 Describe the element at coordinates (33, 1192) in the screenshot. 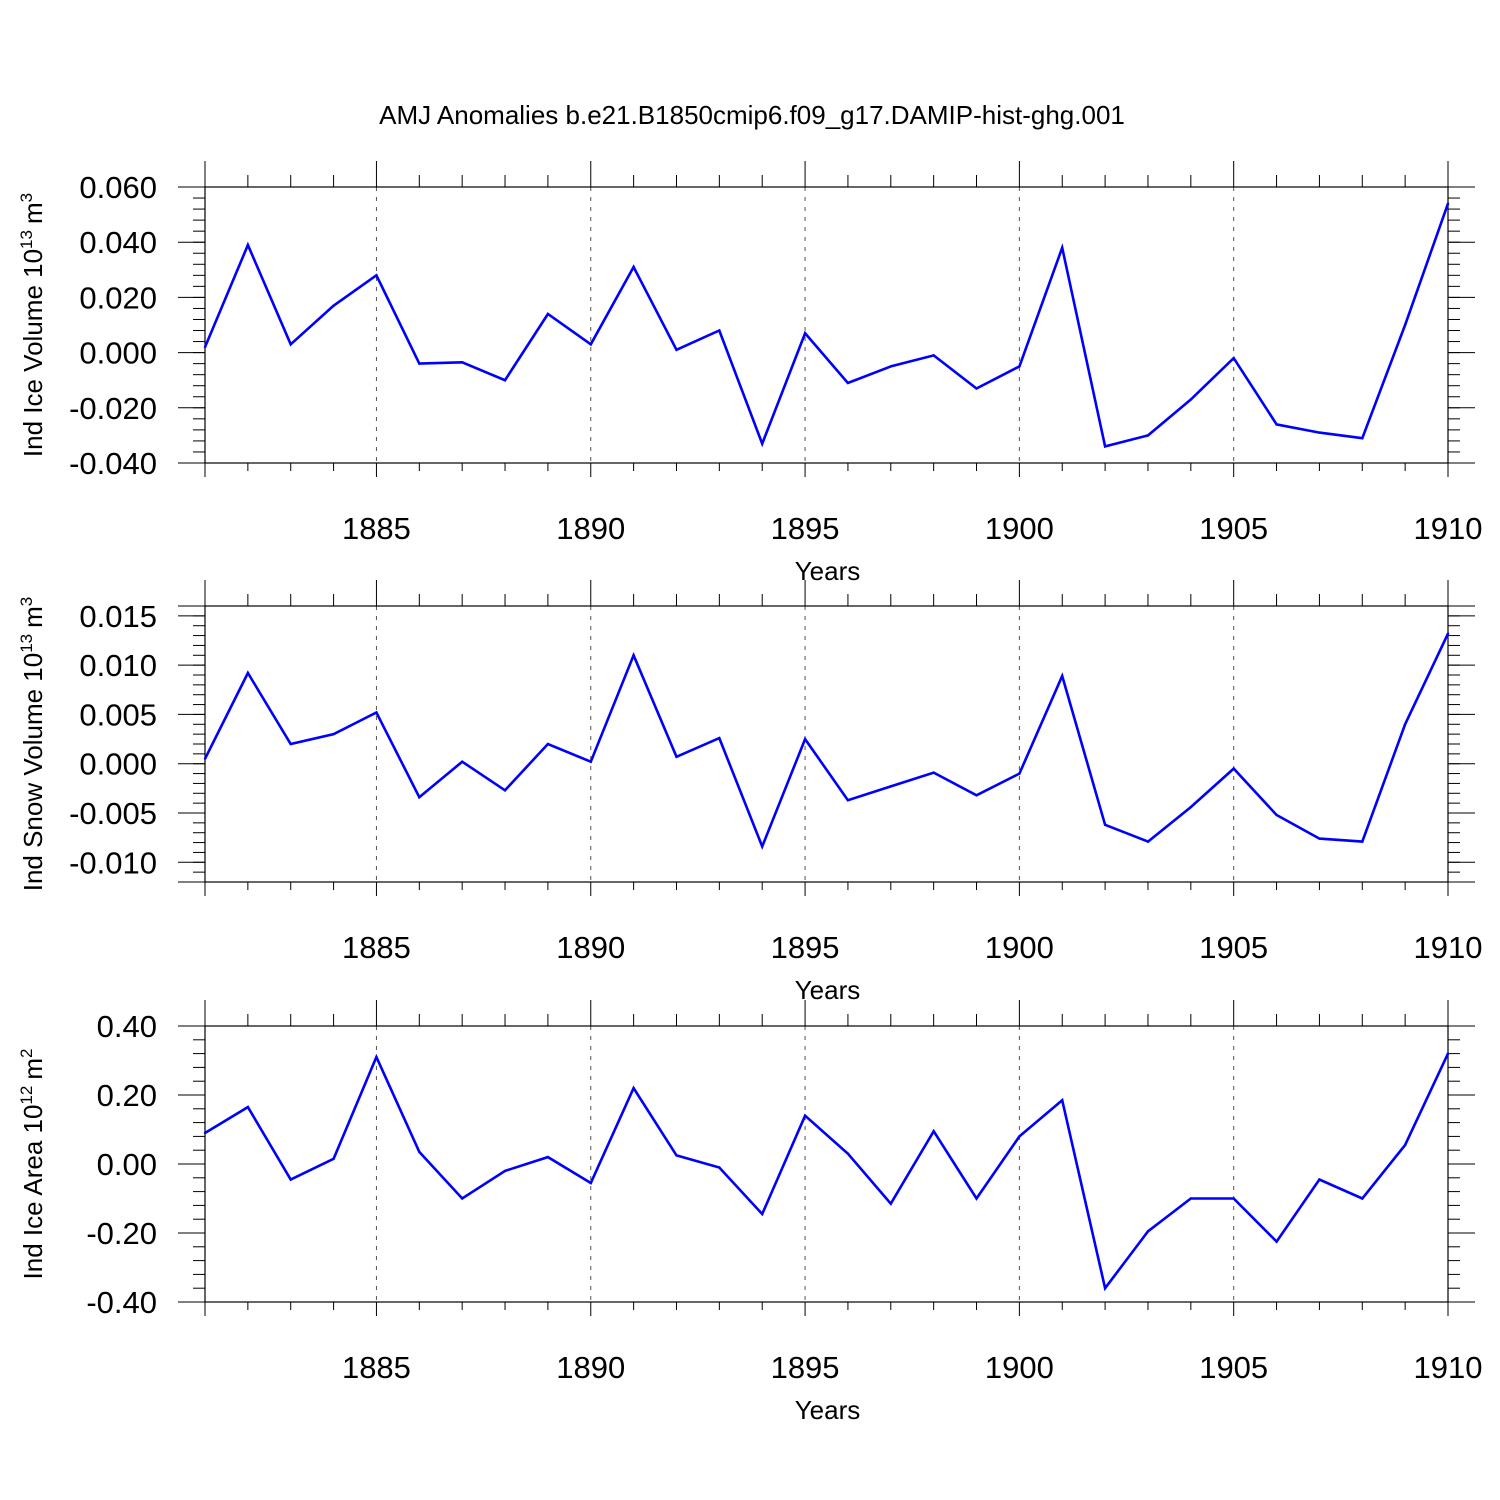

I see `y-axis-title-main: Ind Ice Area 10` at that location.